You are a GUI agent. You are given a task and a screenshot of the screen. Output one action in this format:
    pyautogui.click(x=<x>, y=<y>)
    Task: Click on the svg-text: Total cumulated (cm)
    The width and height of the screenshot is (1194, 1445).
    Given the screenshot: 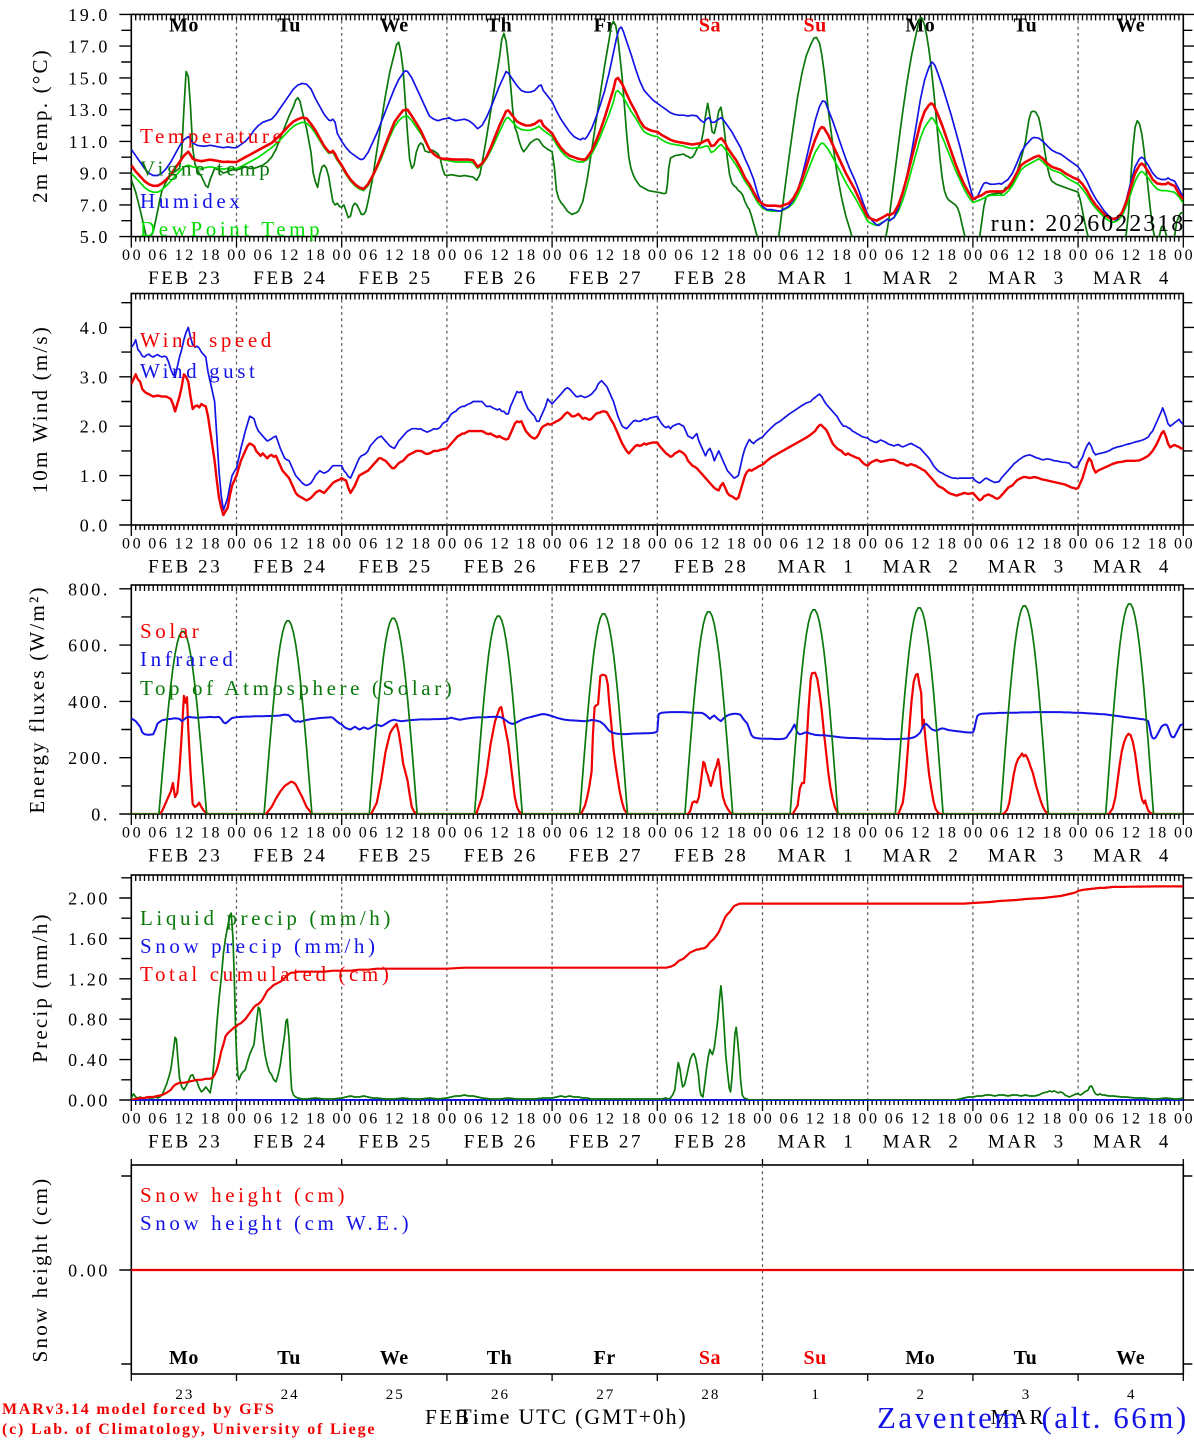 What is the action you would take?
    pyautogui.click(x=266, y=974)
    